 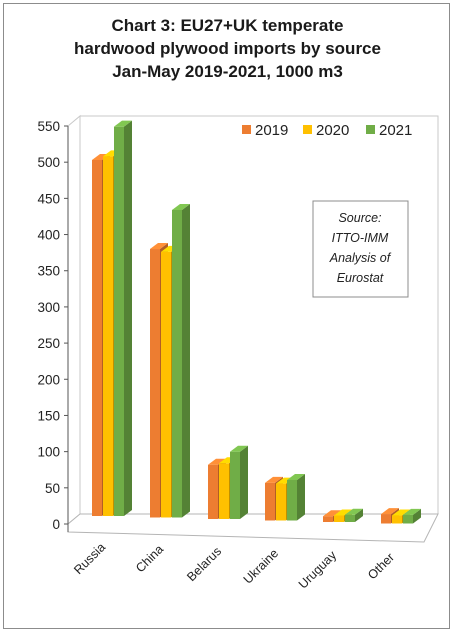 What do you see at coordinates (97, 338) in the screenshot?
I see `bar-russia-2019` at bounding box center [97, 338].